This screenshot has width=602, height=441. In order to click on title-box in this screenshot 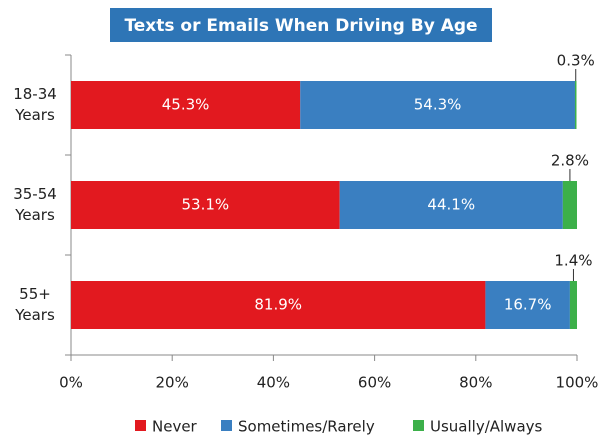, I will do `click(301, 25)`.